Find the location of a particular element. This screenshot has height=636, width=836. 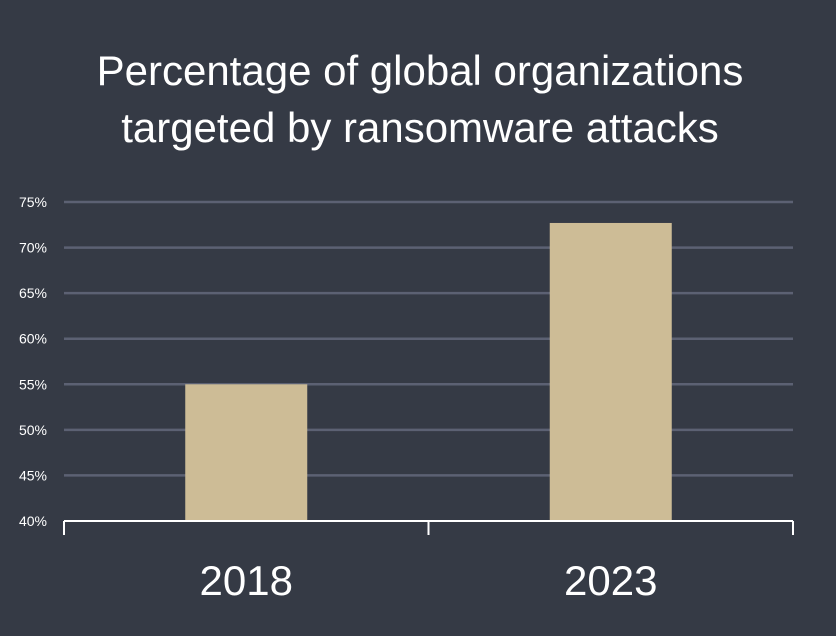

y-tick-label: 55% is located at coordinates (33, 384).